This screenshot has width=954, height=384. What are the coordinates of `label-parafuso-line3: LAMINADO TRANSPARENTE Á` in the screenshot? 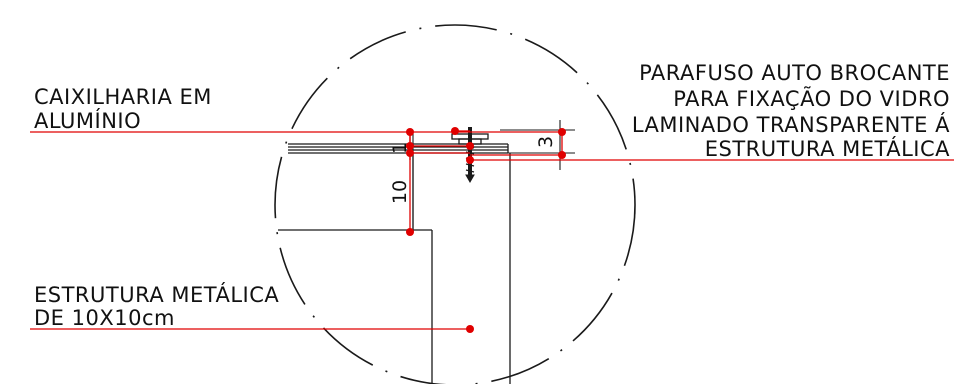 It's located at (791, 124).